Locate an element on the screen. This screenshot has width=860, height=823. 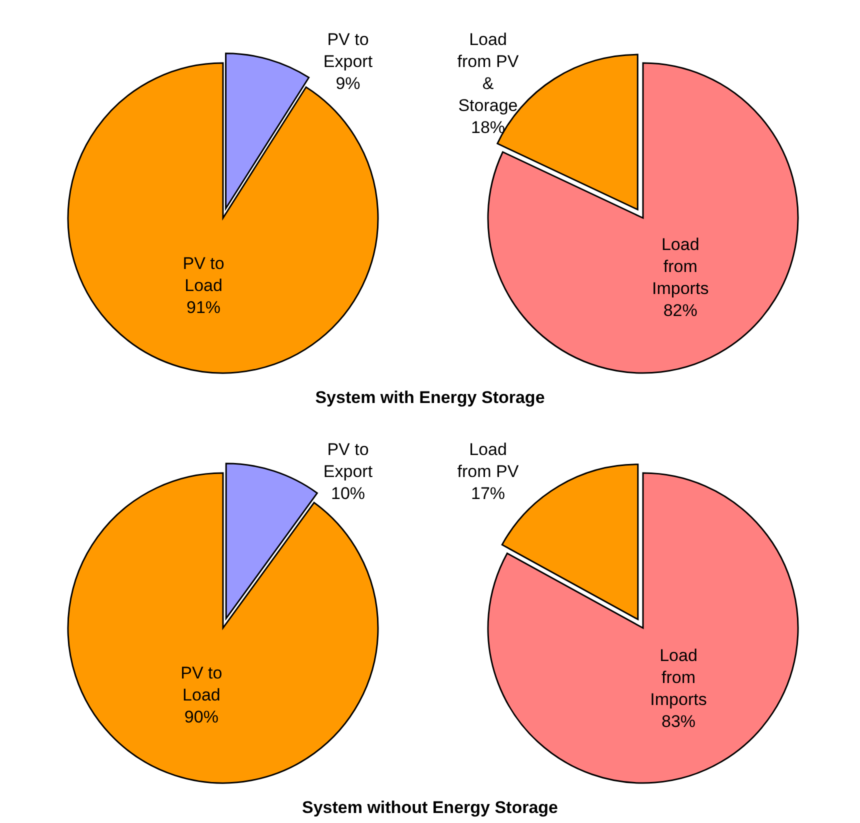
text: System without Energy Storage is located at coordinates (430, 808).